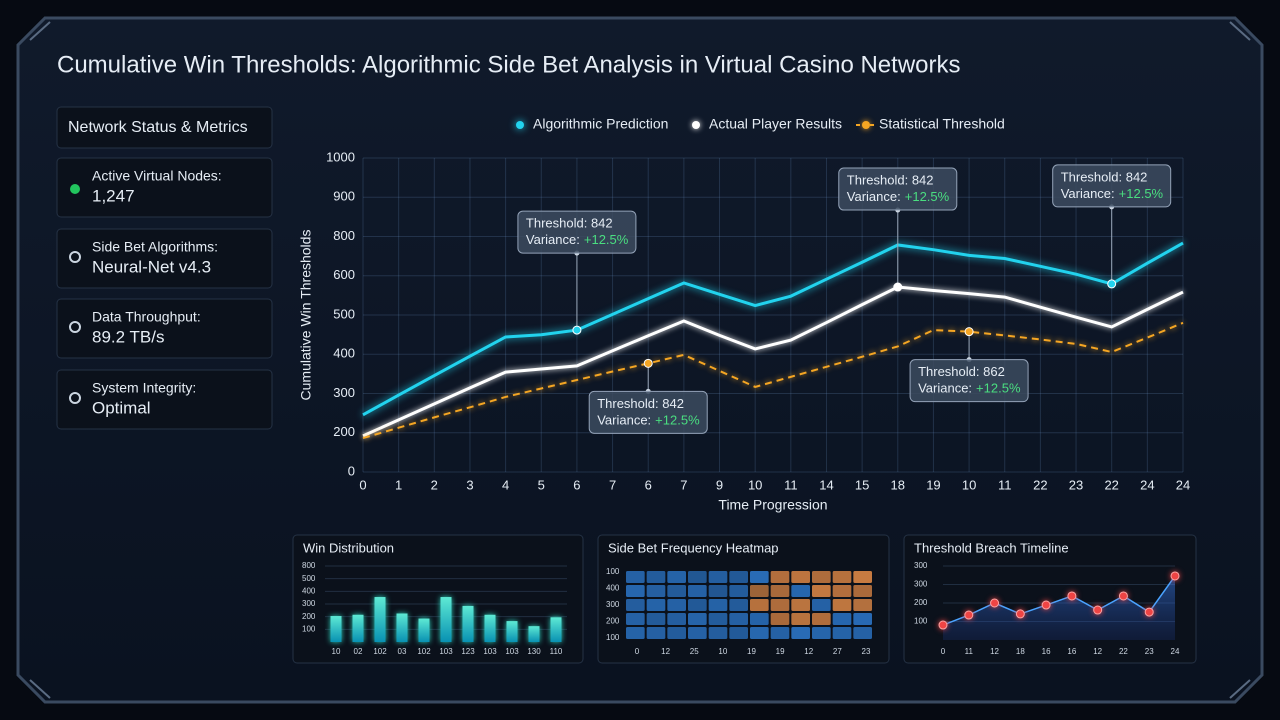 The width and height of the screenshot is (1280, 720). I want to click on y-tick-label: 500, so click(344, 313).